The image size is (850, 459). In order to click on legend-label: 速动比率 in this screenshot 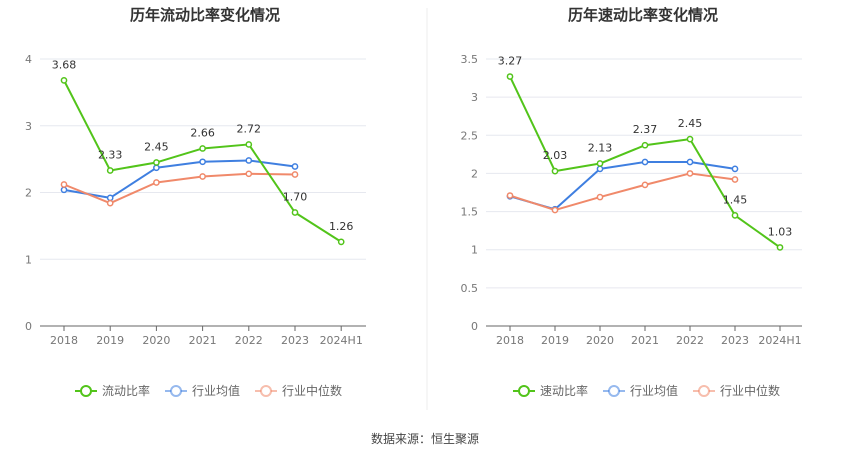, I will do `click(564, 390)`.